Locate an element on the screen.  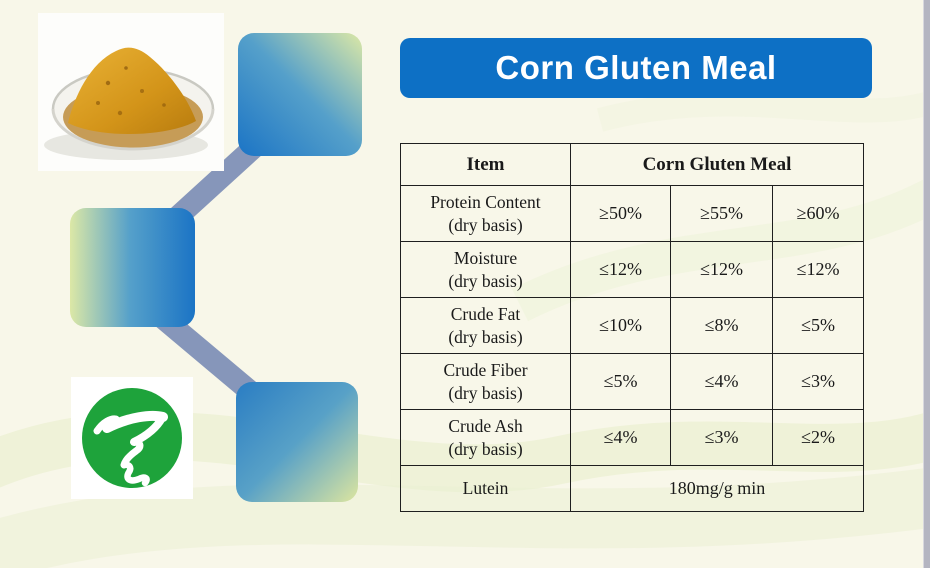
table-row-crude-fat: Crude Fat (dry basis) ≤10% ≤8% ≤5% is located at coordinates (632, 325).